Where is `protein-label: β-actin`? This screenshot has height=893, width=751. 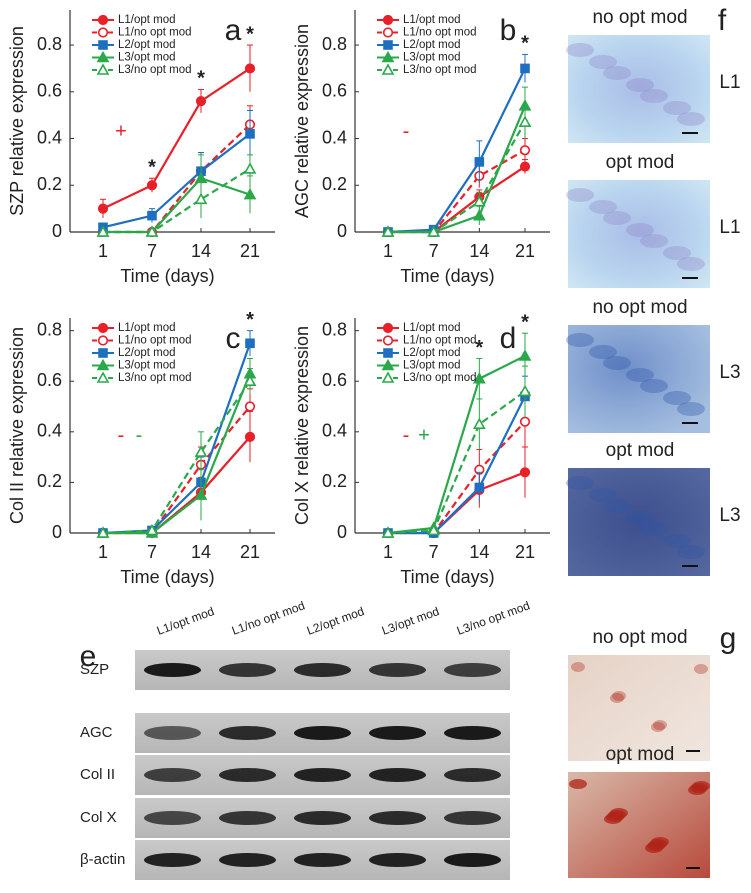
protein-label: β-actin is located at coordinates (102, 859).